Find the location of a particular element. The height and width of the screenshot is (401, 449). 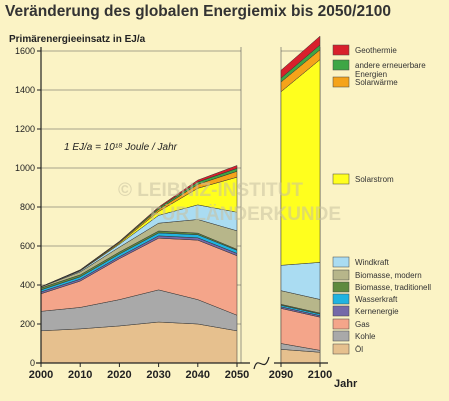

area-solarstrom is located at coordinates (300, 162).